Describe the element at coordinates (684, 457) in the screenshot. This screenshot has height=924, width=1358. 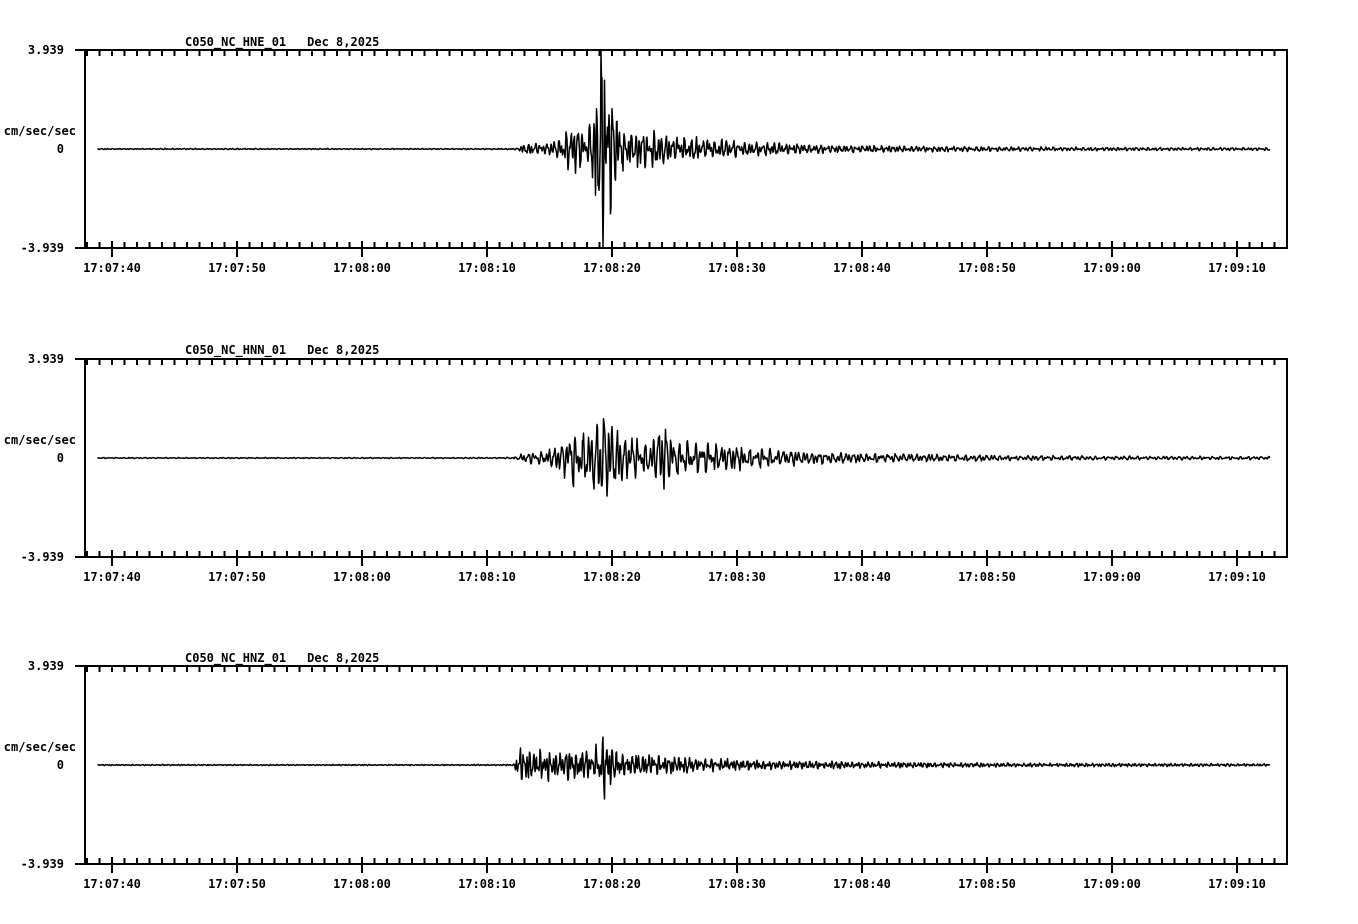
I see `waveform-trace-hnn` at that location.